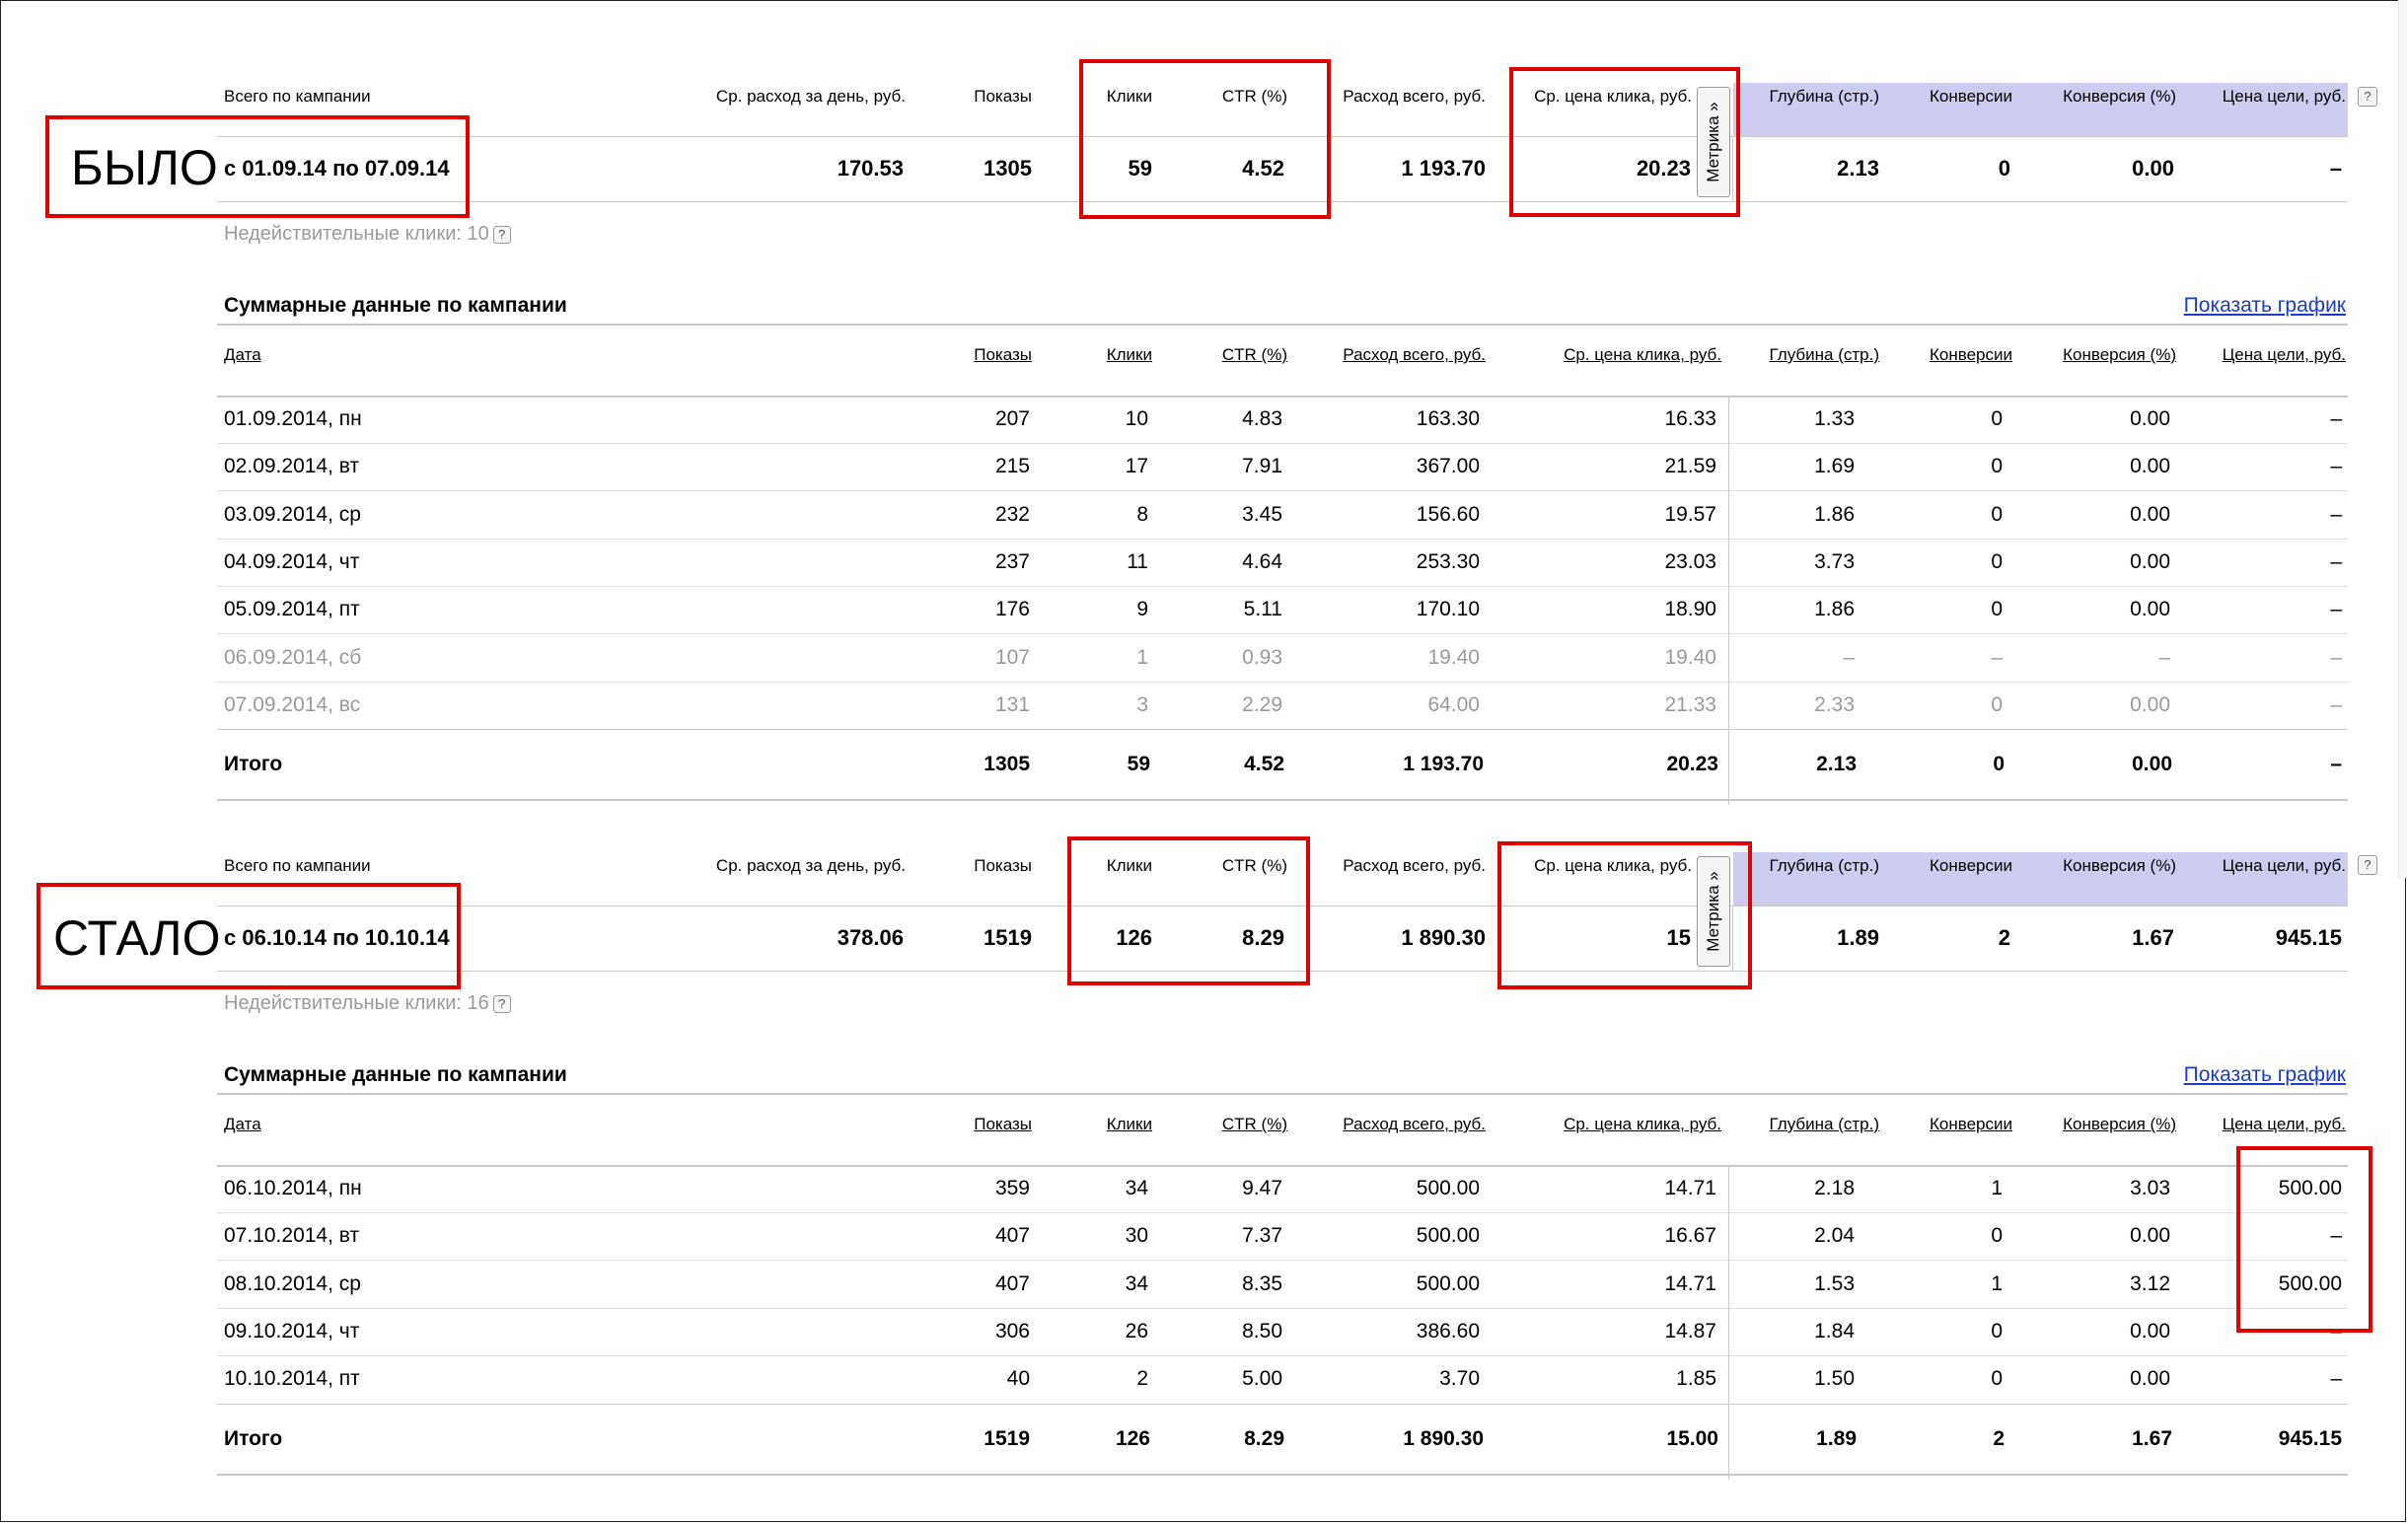 This screenshot has width=2408, height=1524. I want to click on table-cell: 21.33, so click(1690, 704).